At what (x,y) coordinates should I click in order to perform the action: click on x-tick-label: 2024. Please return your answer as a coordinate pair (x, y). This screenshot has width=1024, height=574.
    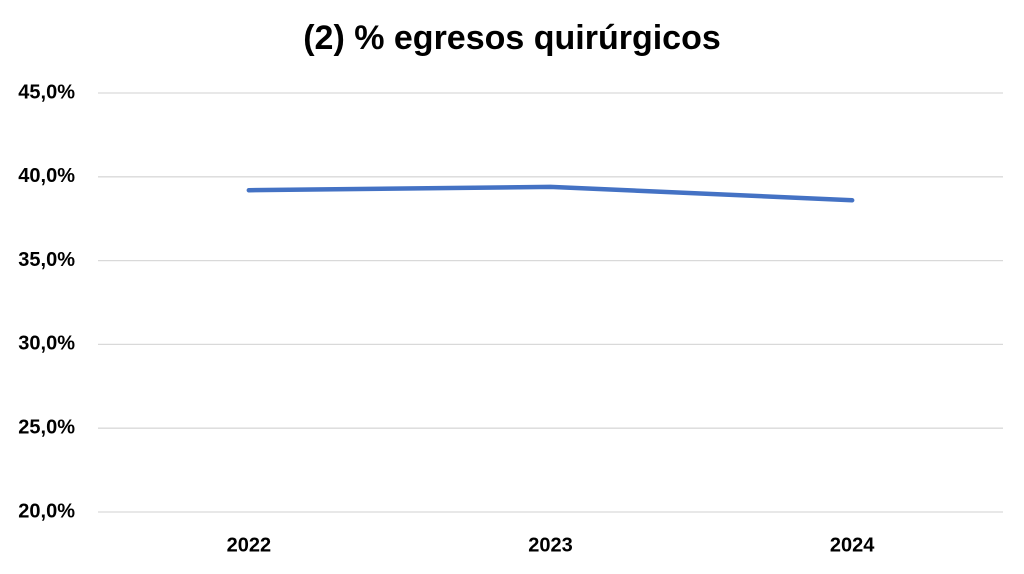
    Looking at the image, I should click on (852, 545).